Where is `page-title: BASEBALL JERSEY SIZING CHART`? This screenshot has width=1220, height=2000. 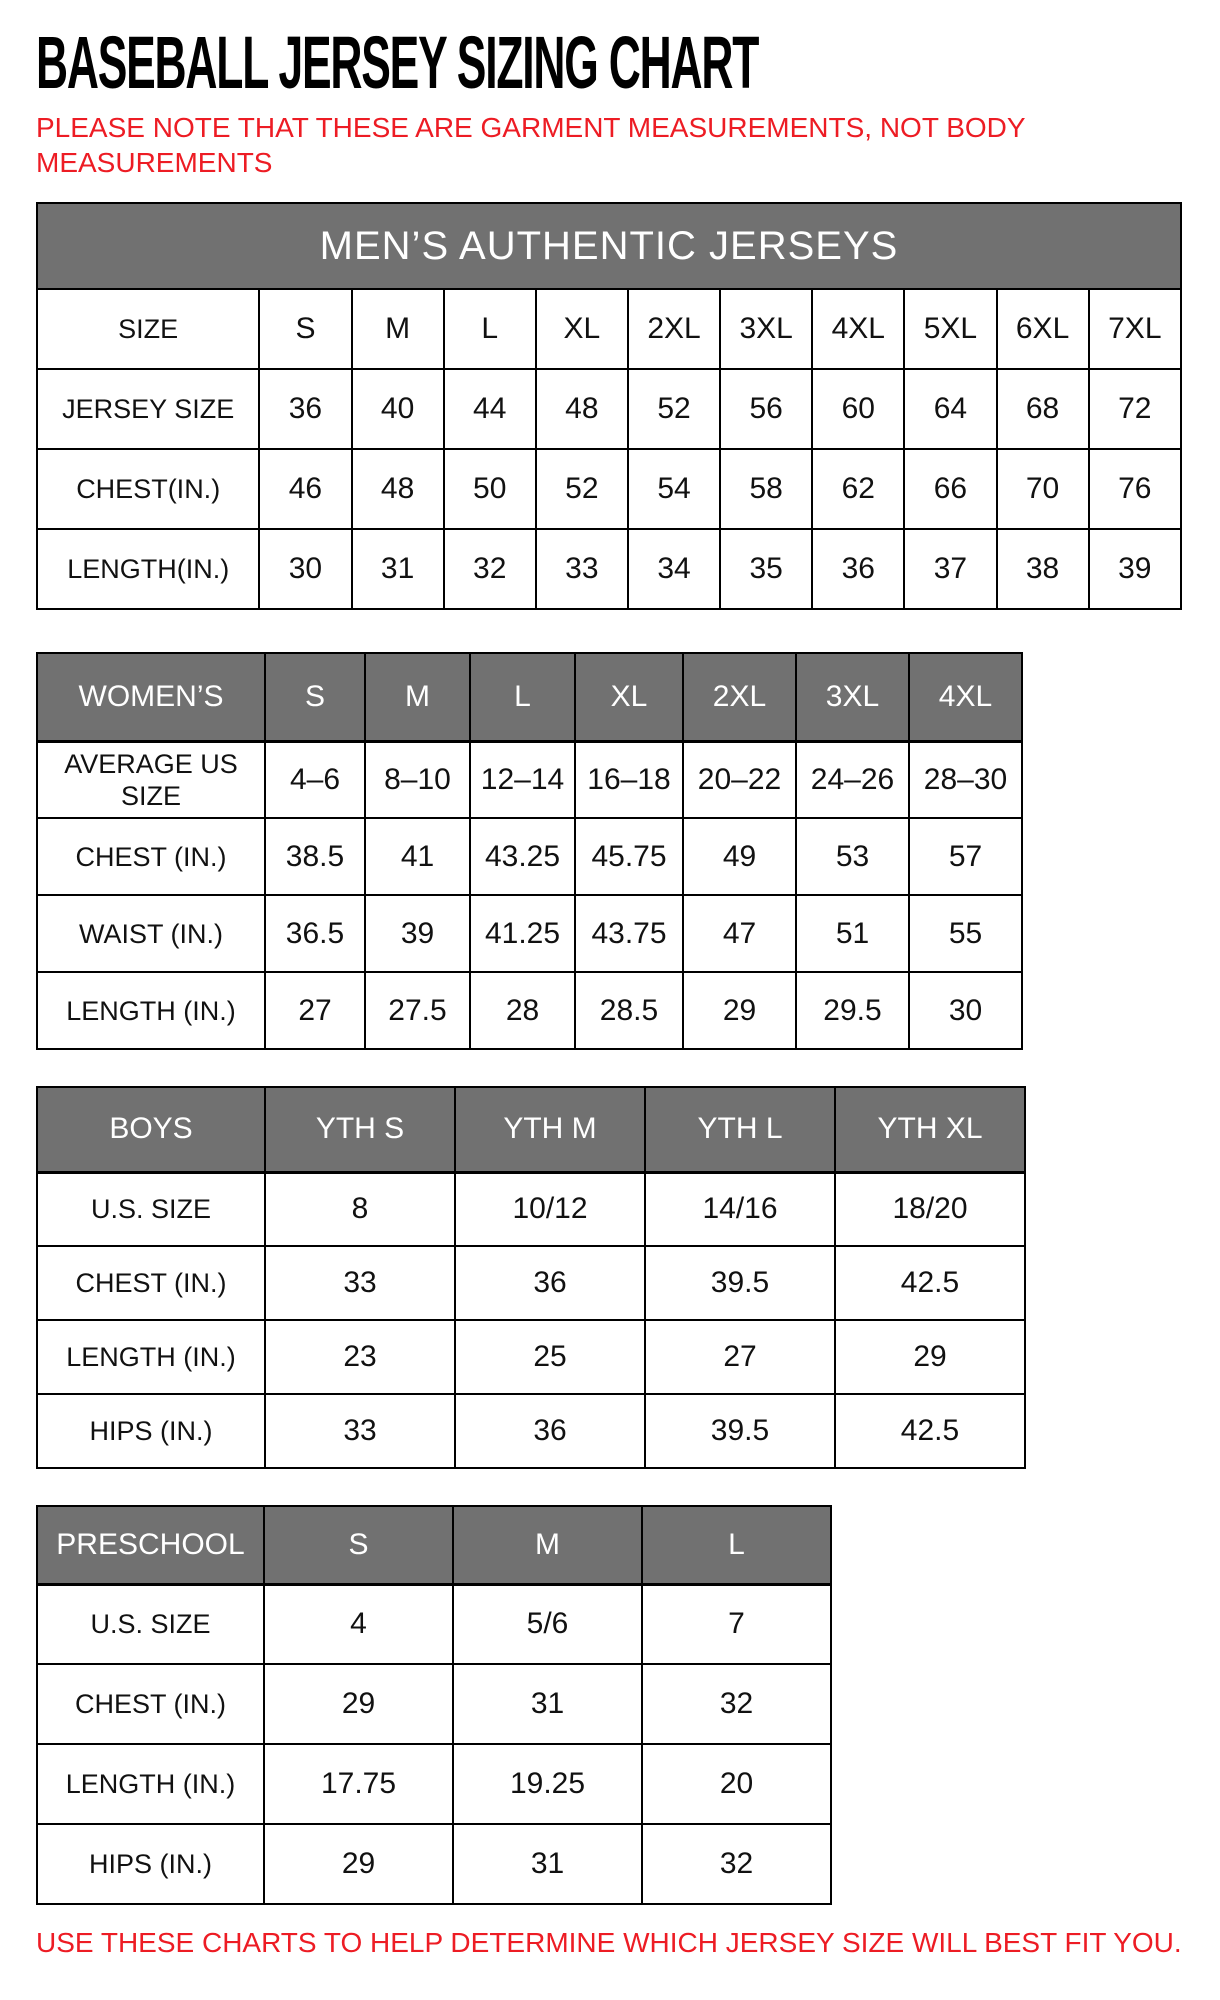 page-title: BASEBALL JERSEY SIZING CHART is located at coordinates (628, 63).